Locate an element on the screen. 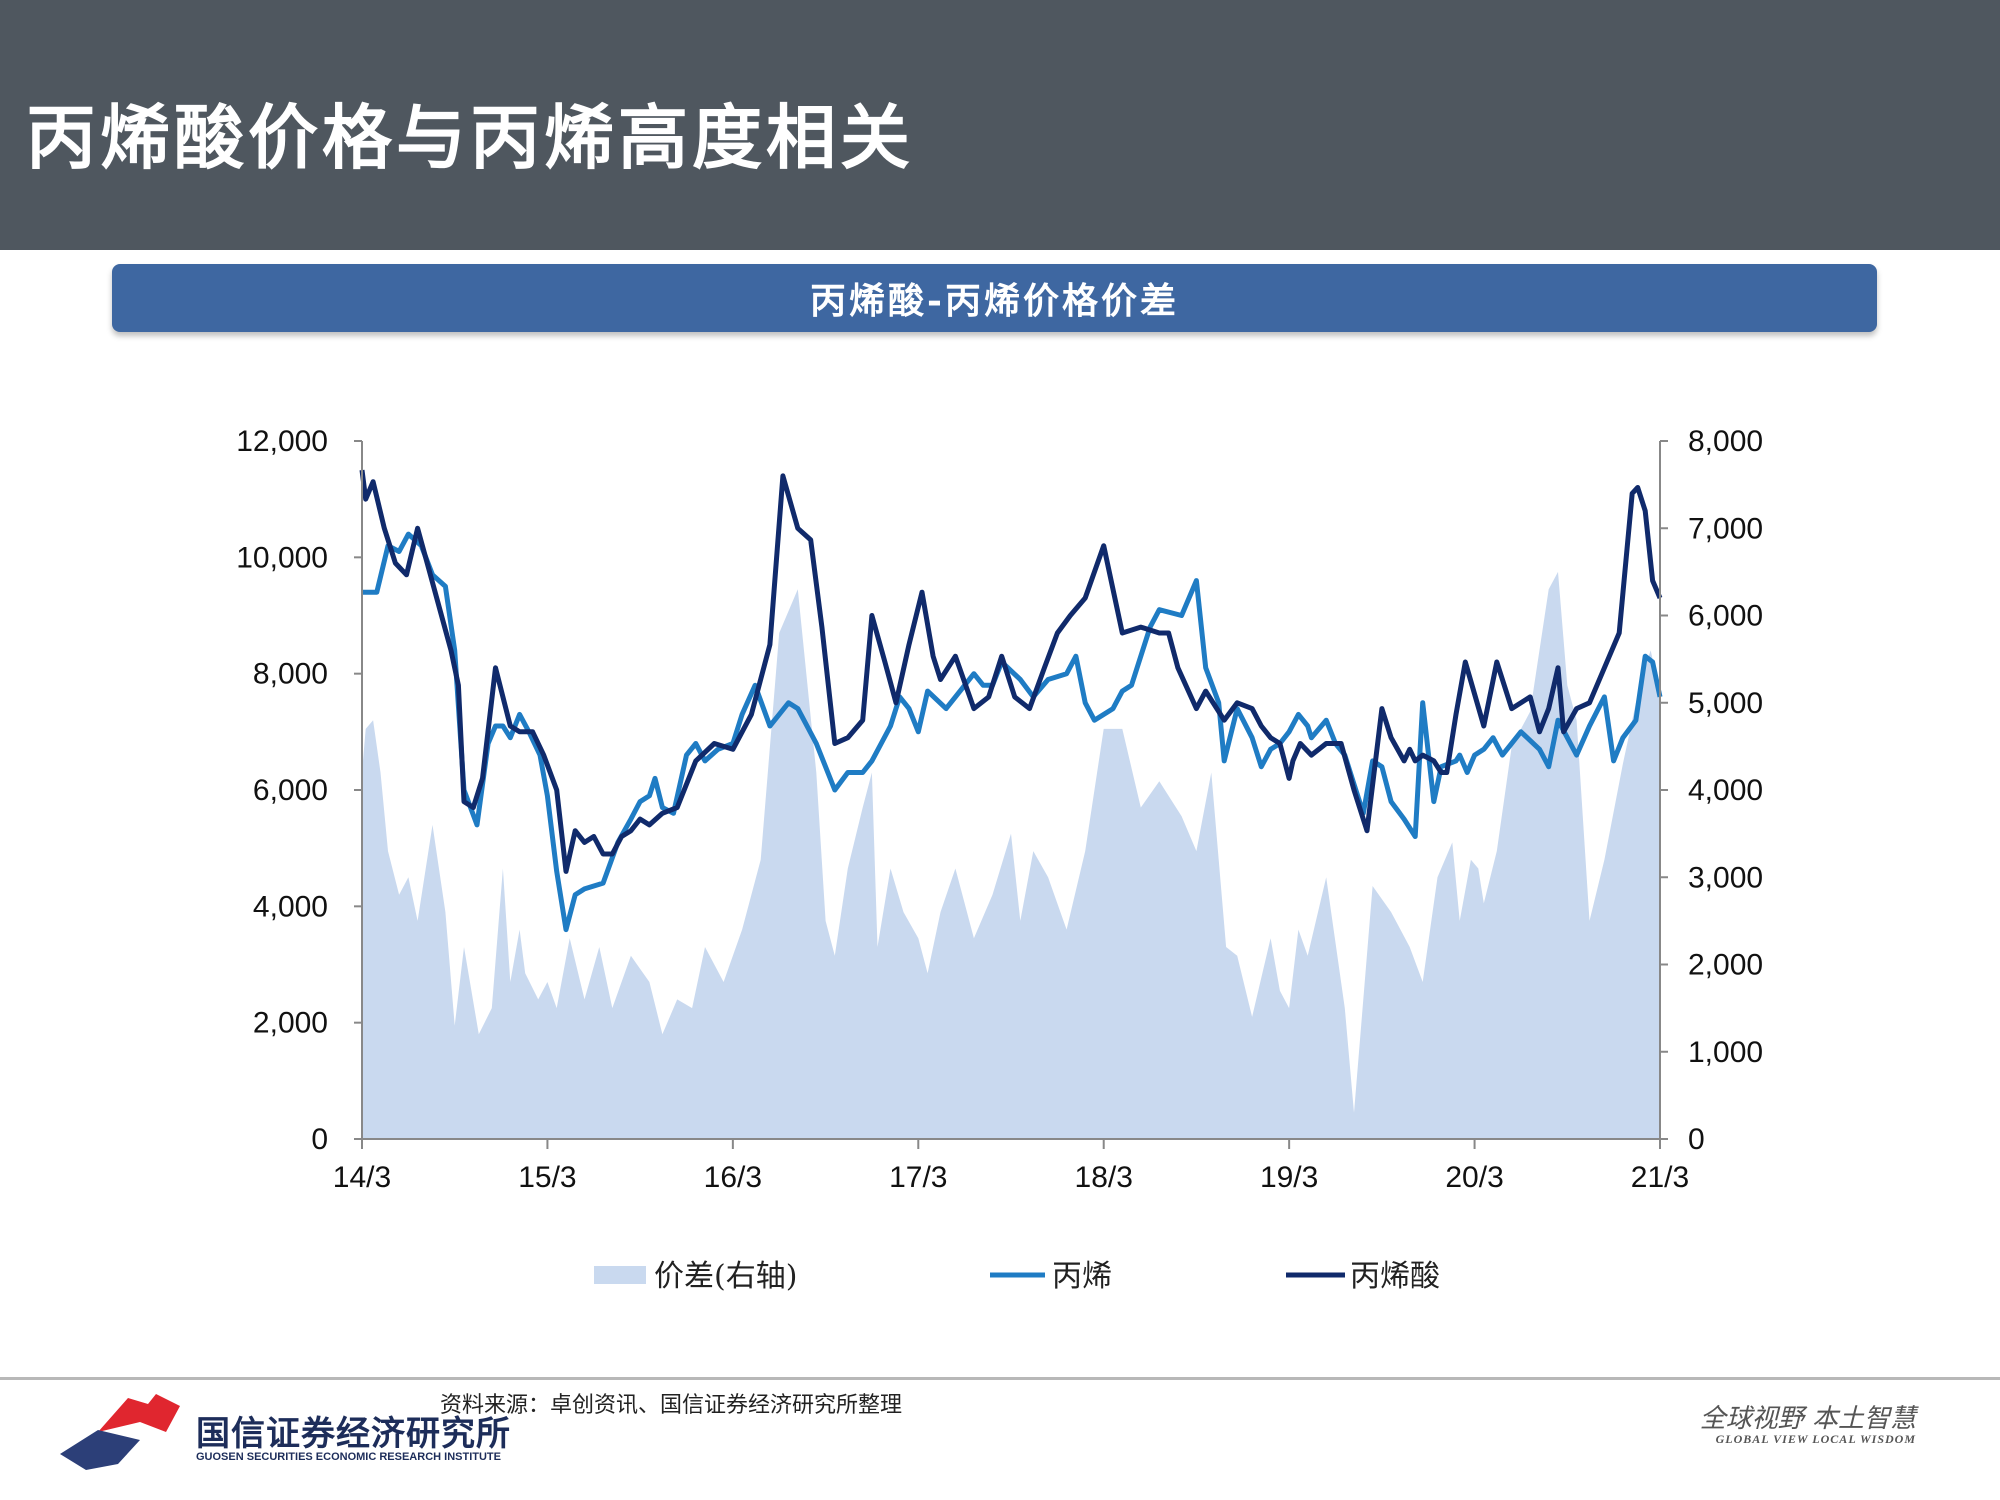 This screenshot has height=1500, width=2000. y-left-tick-label: 2,000 is located at coordinates (290, 1023).